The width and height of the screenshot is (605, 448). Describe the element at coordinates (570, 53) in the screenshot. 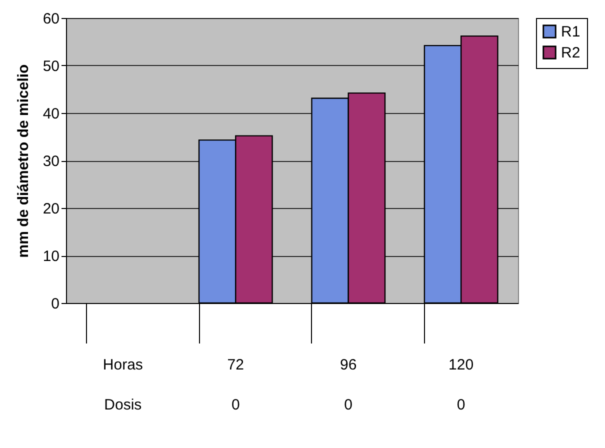

I see `legend-label: R2` at that location.